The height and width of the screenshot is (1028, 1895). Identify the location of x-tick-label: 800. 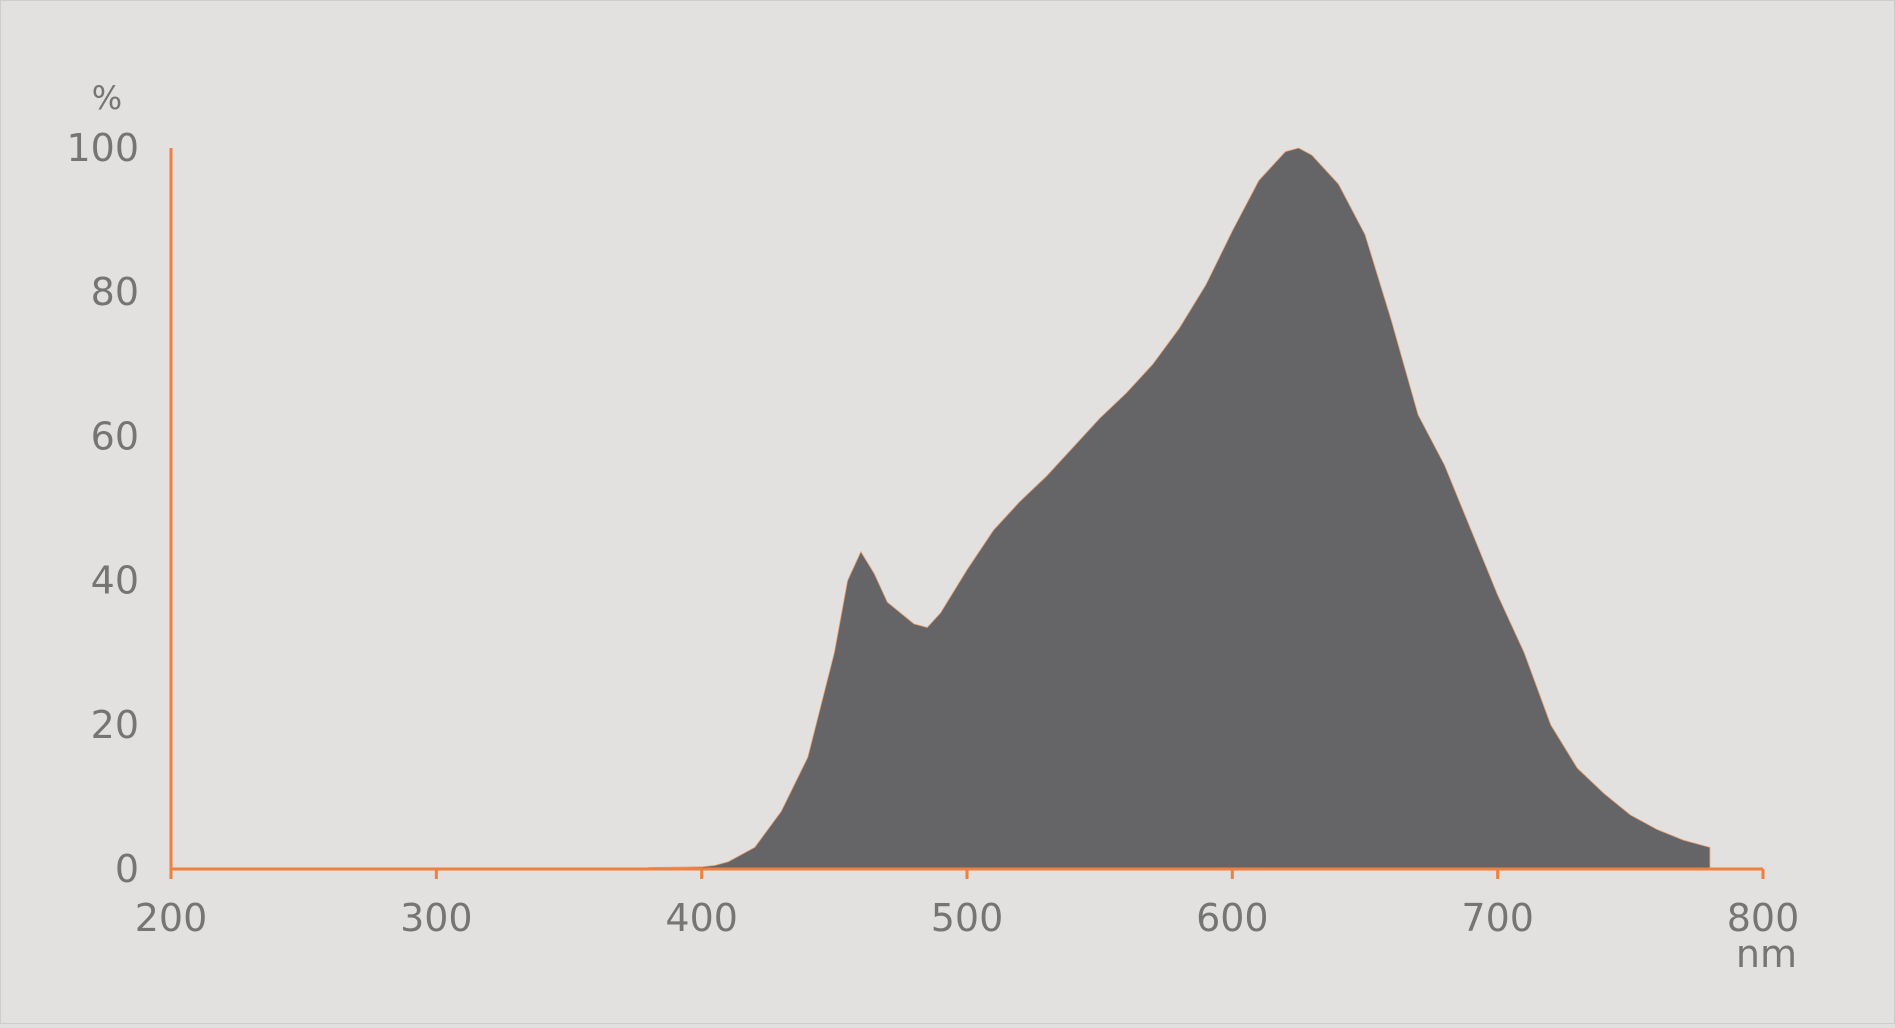
(1763, 918).